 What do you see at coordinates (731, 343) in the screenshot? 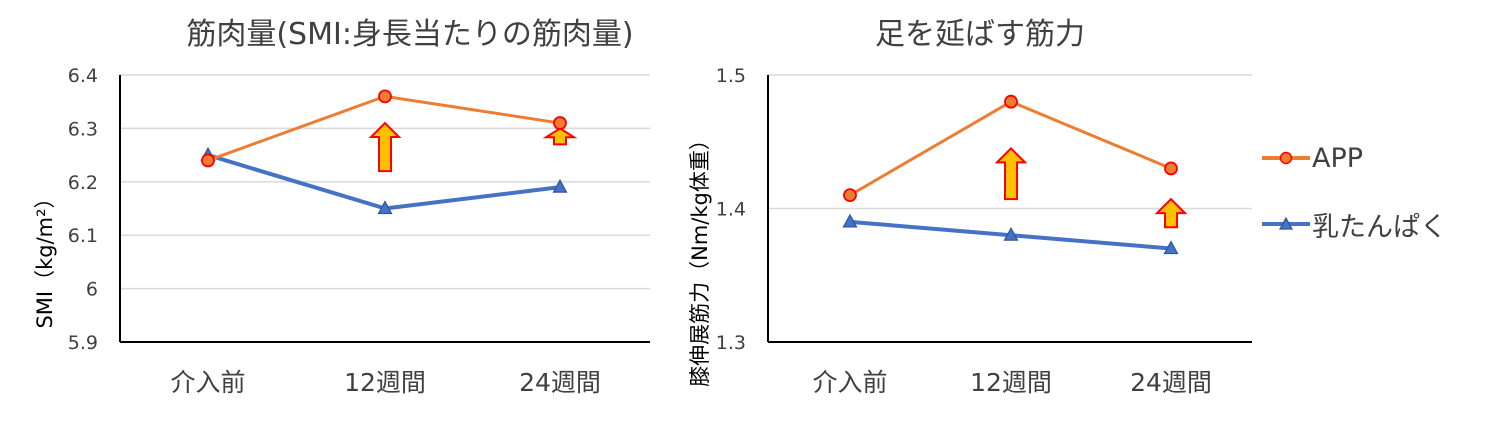
I see `y-tick-label: 1.3` at bounding box center [731, 343].